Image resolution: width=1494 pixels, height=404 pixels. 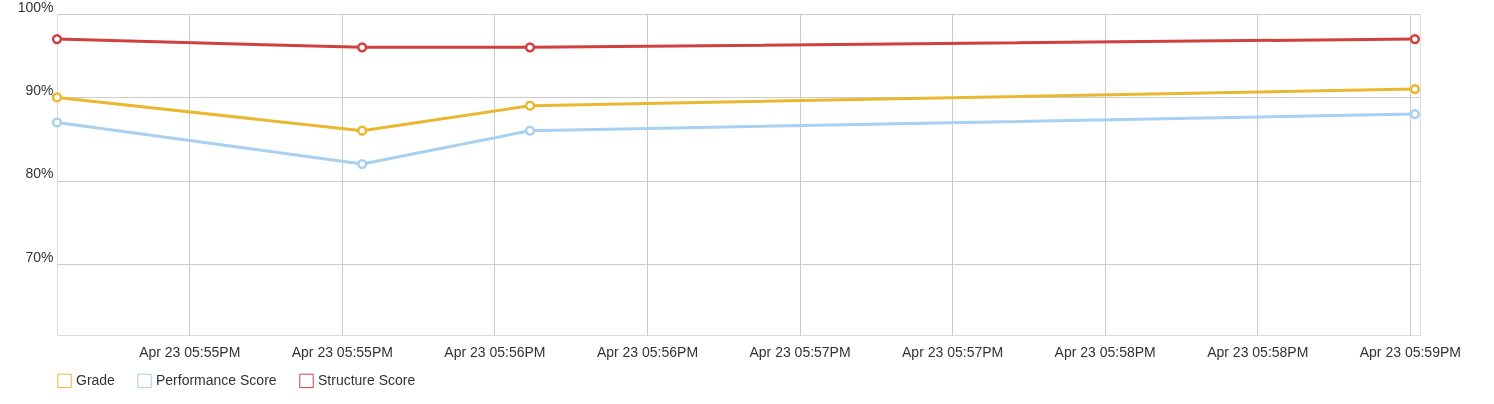 What do you see at coordinates (1410, 351) in the screenshot?
I see `x-tick-label: Apr 23 05:59PM` at bounding box center [1410, 351].